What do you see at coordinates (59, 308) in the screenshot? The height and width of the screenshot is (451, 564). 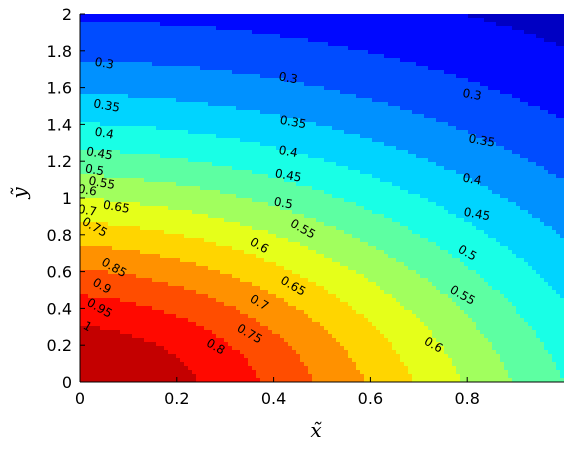 I see `y-tick-label: 0.4` at bounding box center [59, 308].